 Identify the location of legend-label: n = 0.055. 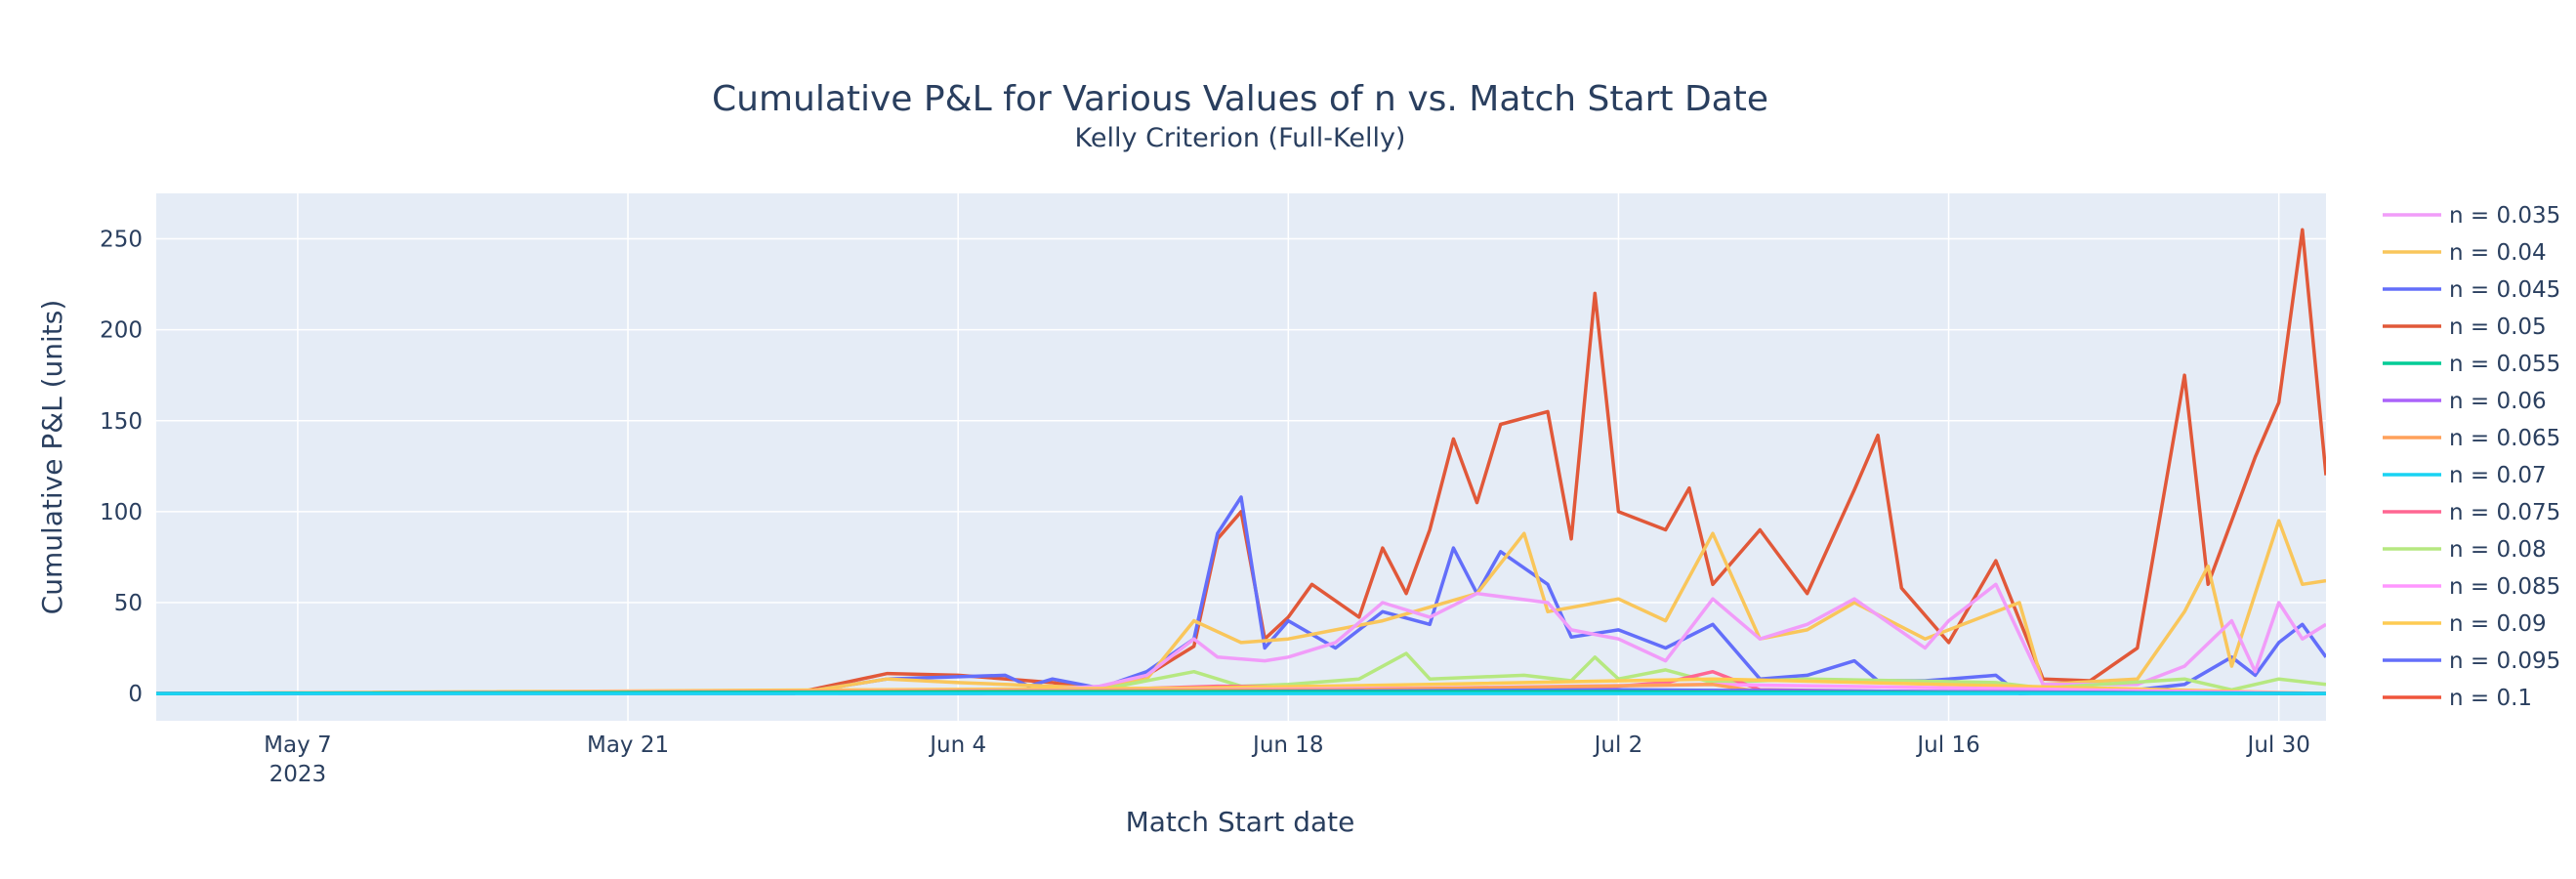
(2504, 364).